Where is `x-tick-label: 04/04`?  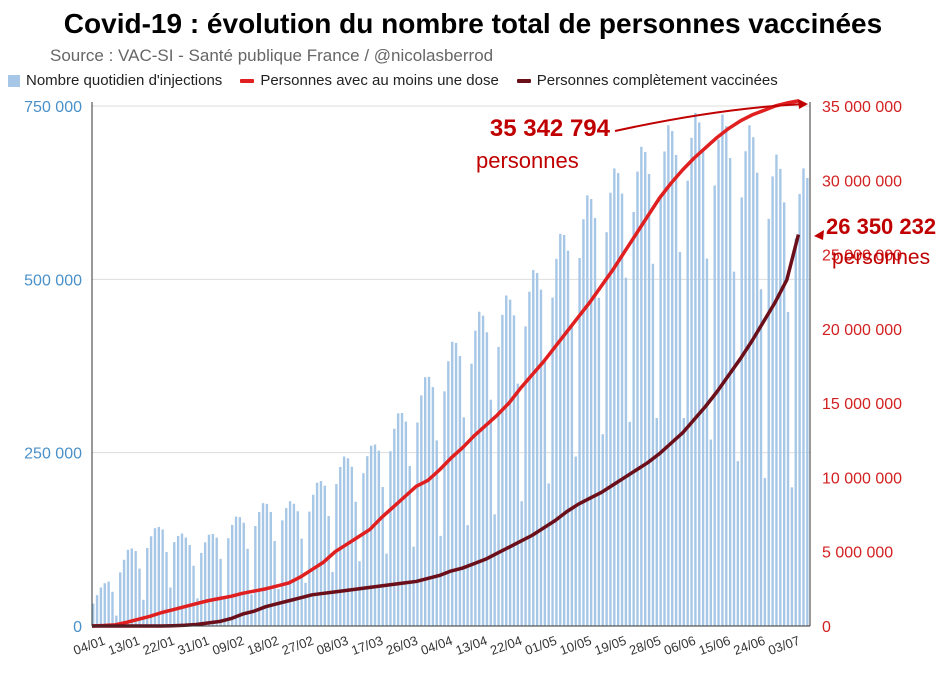
x-tick-label: 04/04 is located at coordinates (437, 645).